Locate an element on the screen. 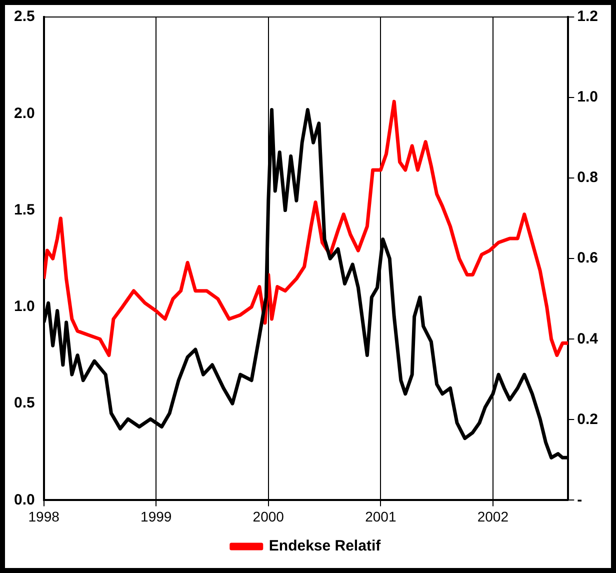 This screenshot has height=573, width=616. legend-label: Endekse Relatif is located at coordinates (325, 546).